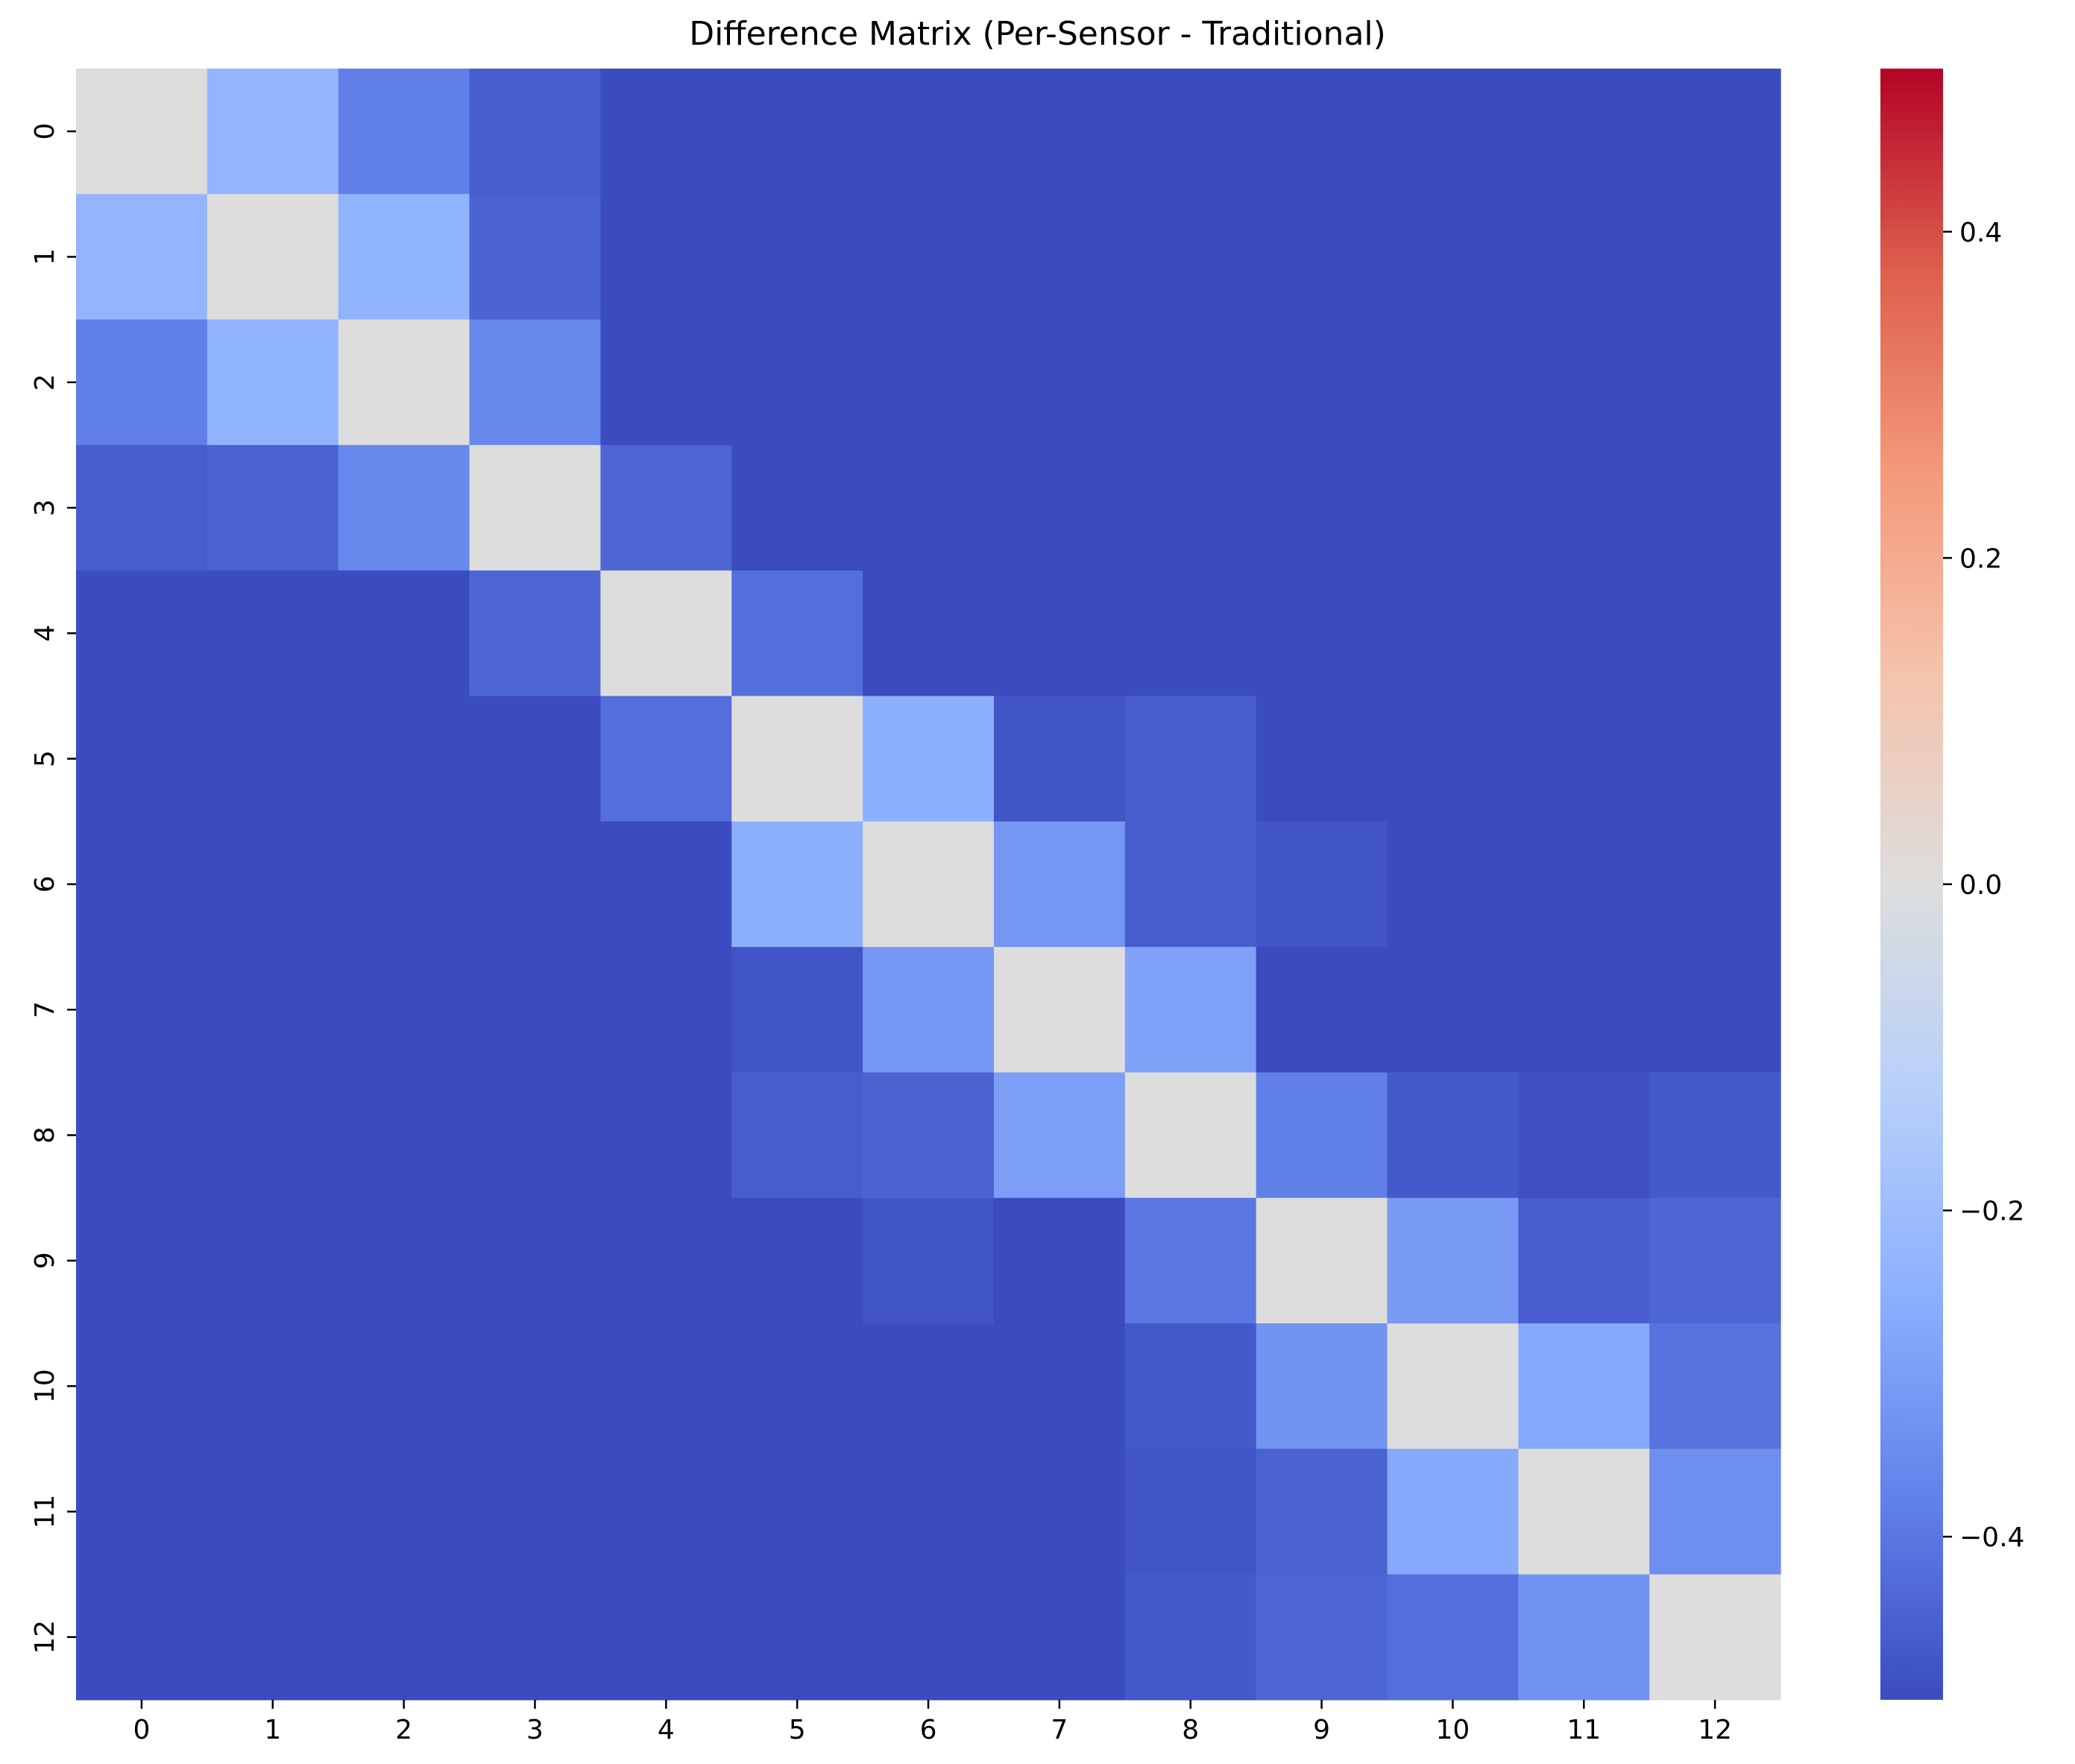  What do you see at coordinates (535, 1637) in the screenshot?
I see `heatmap-cell-r12-c3` at bounding box center [535, 1637].